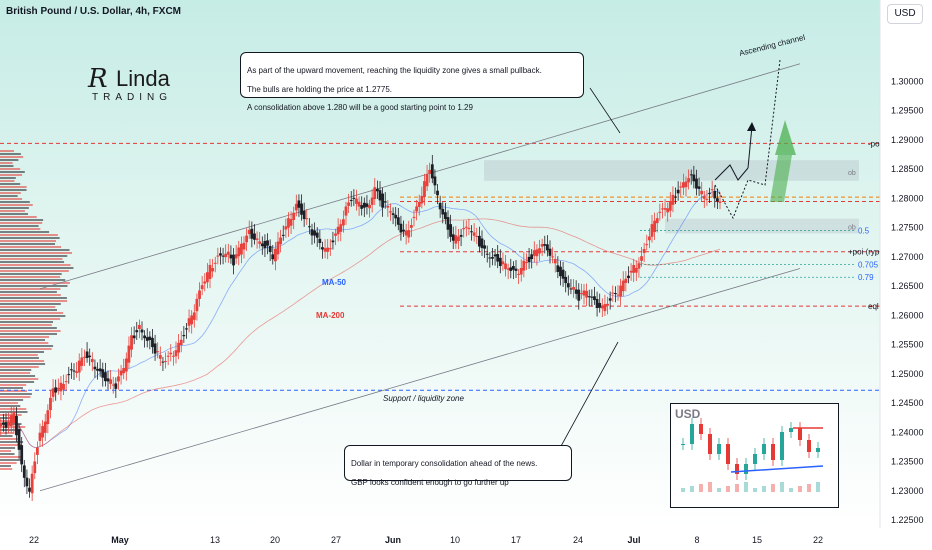 This screenshot has height=550, width=932. What do you see at coordinates (791, 490) in the screenshot?
I see `inset-volume-bar` at bounding box center [791, 490].